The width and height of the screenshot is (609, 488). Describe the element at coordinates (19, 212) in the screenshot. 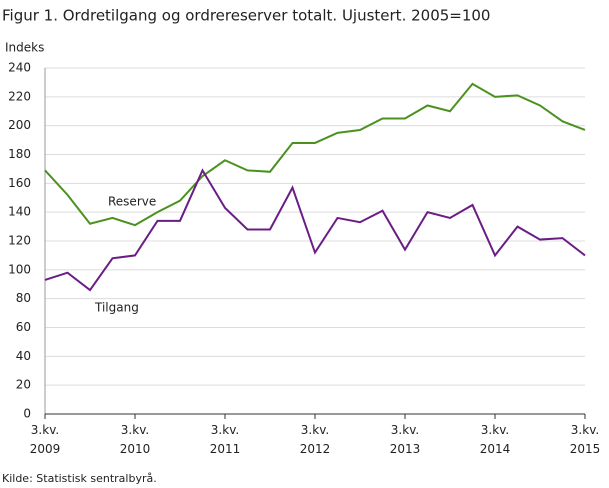

I see `y-tick-label: 140` at that location.